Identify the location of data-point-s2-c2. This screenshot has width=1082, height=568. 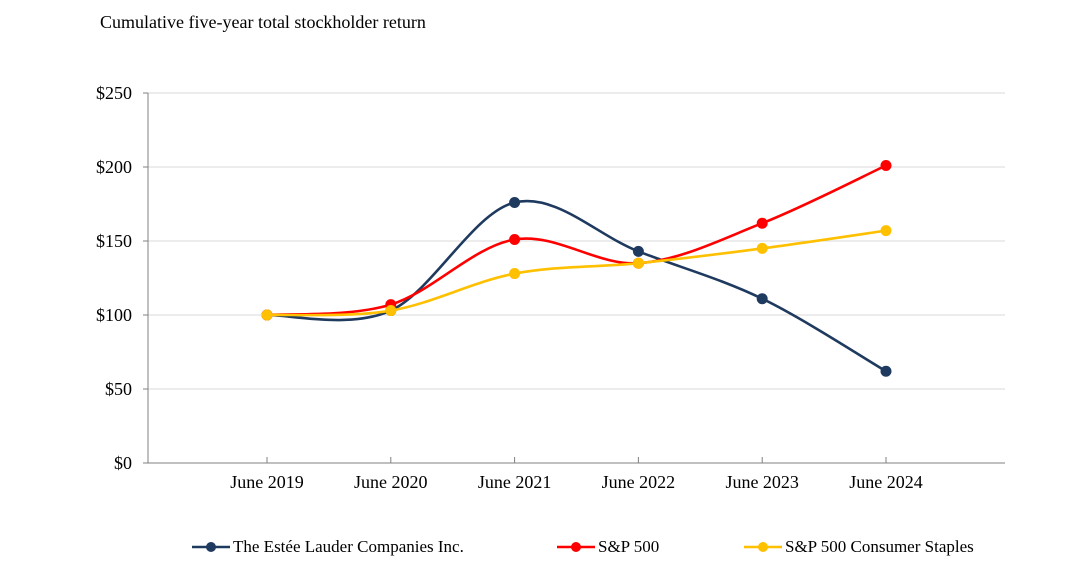
(515, 274).